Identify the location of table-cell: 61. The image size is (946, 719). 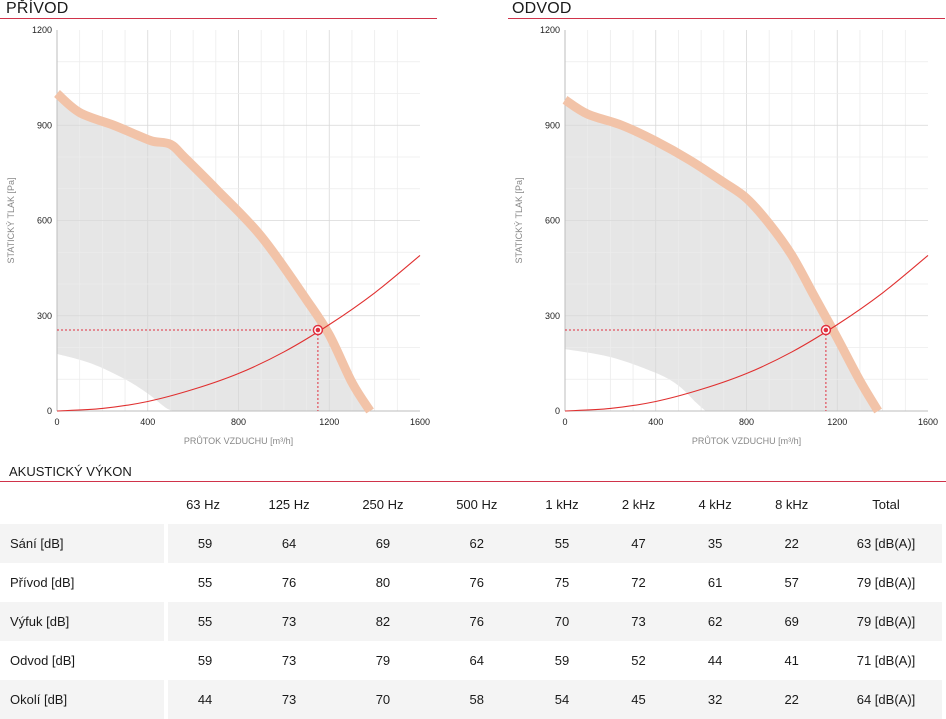
(715, 582).